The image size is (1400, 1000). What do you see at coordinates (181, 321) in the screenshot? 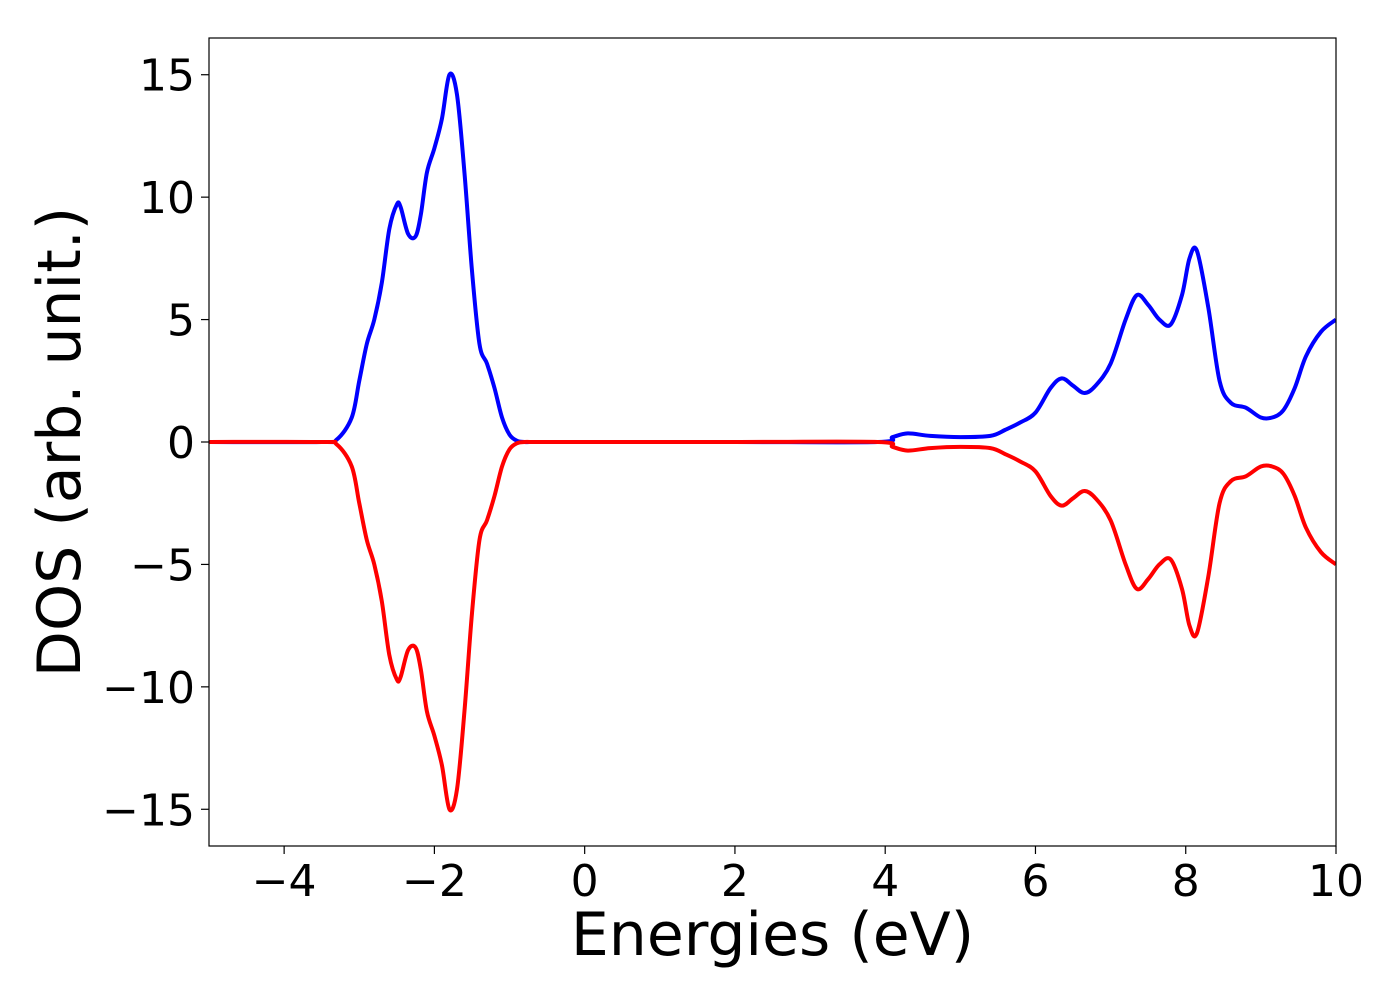
I see `y-tick-label: 5` at bounding box center [181, 321].